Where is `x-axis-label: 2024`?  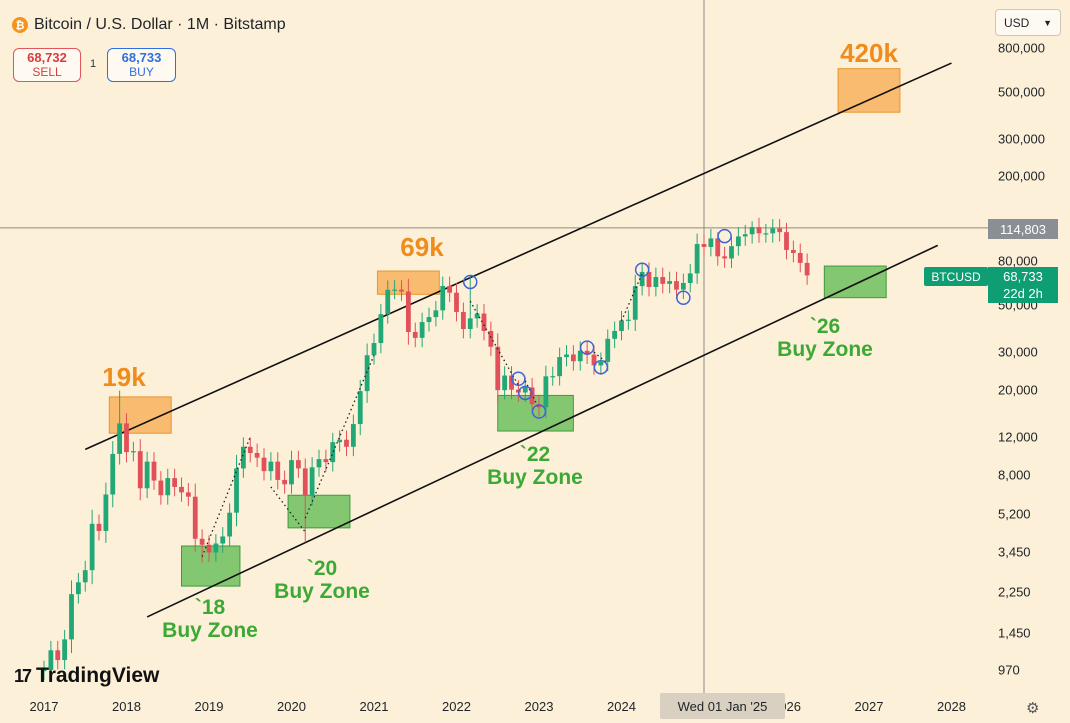
x-axis-label: 2024 is located at coordinates (621, 706).